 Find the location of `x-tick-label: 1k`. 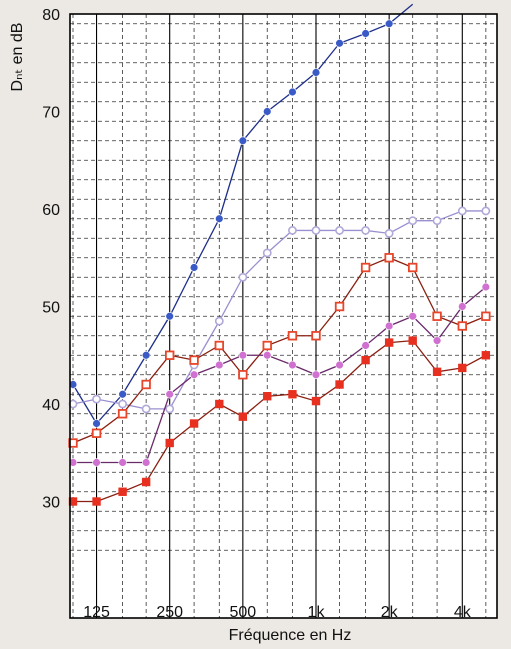

x-tick-label: 1k is located at coordinates (317, 612).